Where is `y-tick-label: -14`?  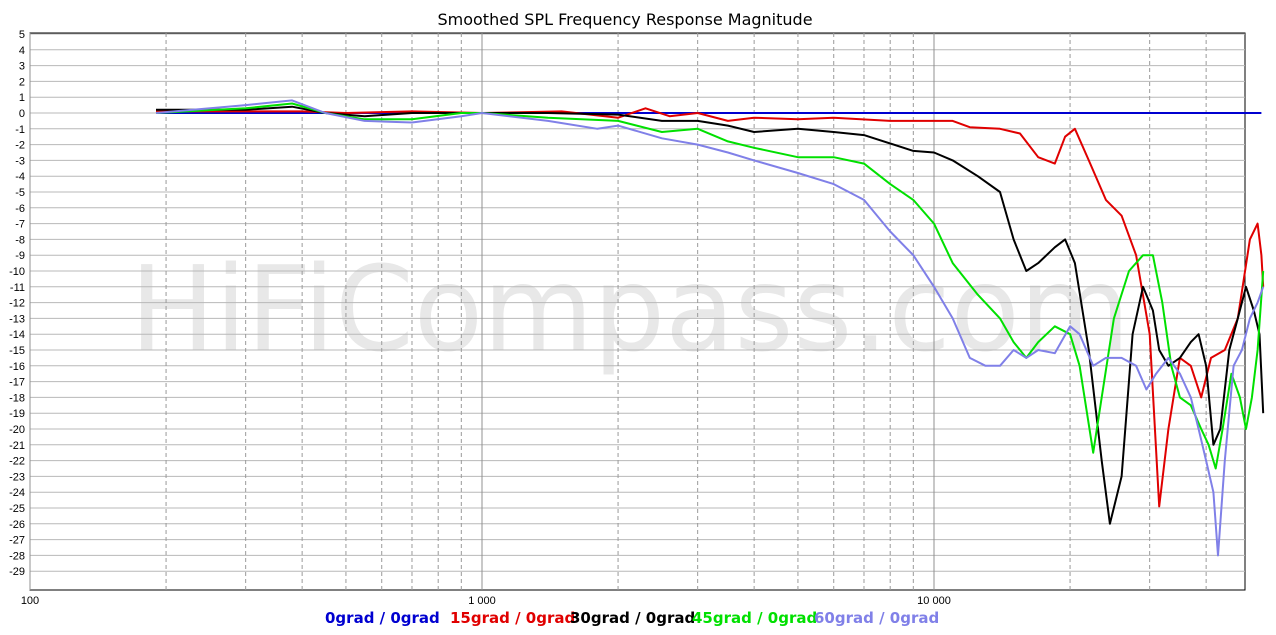 y-tick-label: -14 is located at coordinates (17, 335).